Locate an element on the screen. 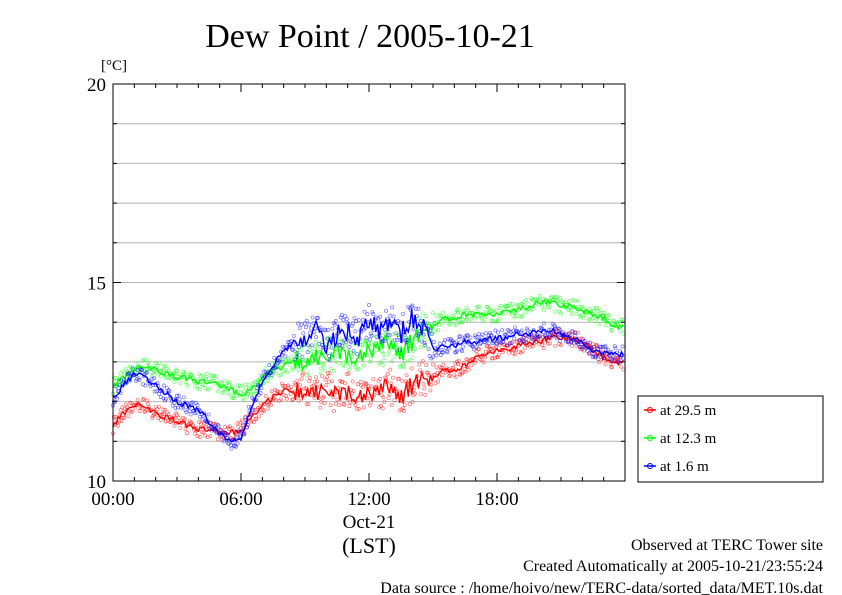 The height and width of the screenshot is (595, 842). chart-title: Dew Point / 2005-10-21 is located at coordinates (370, 36).